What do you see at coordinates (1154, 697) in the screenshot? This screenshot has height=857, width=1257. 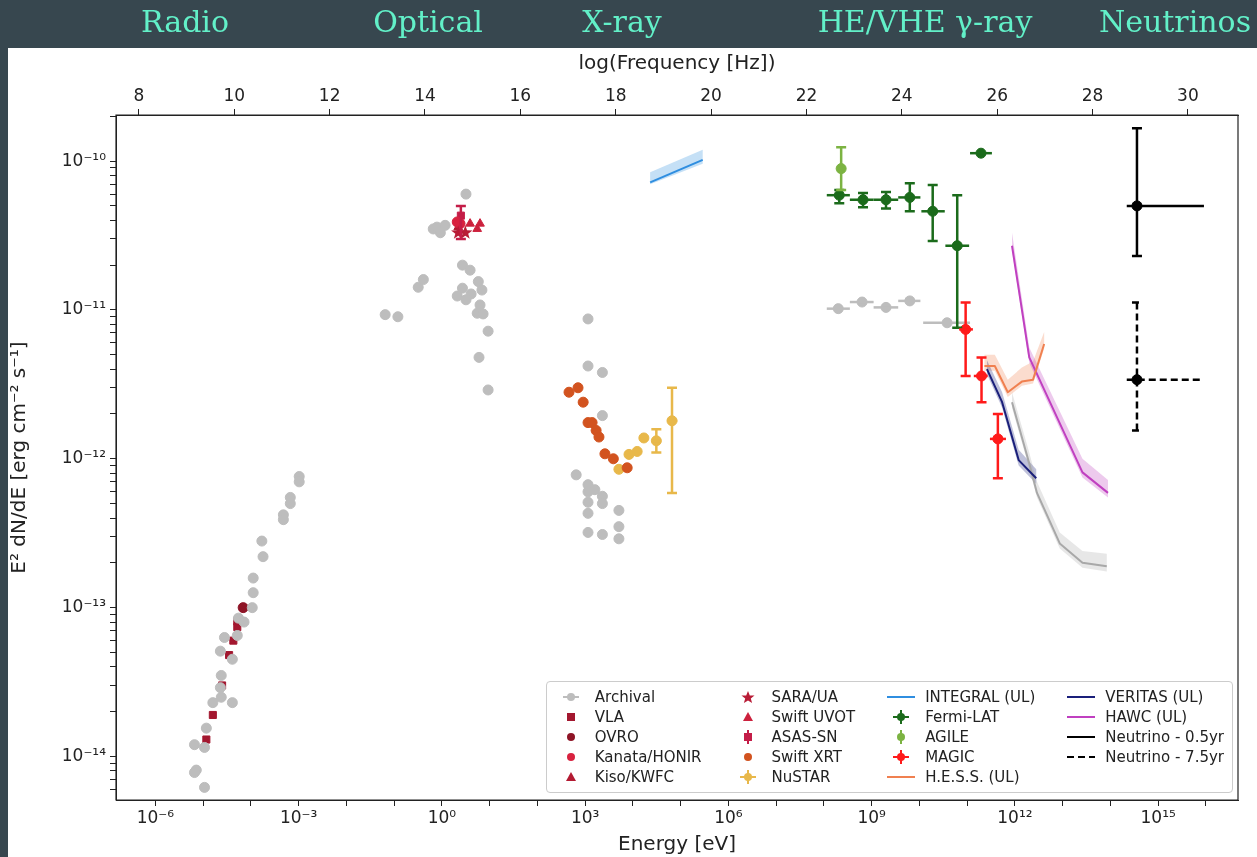 I see `legend-label: VERITAS (UL)` at bounding box center [1154, 697].